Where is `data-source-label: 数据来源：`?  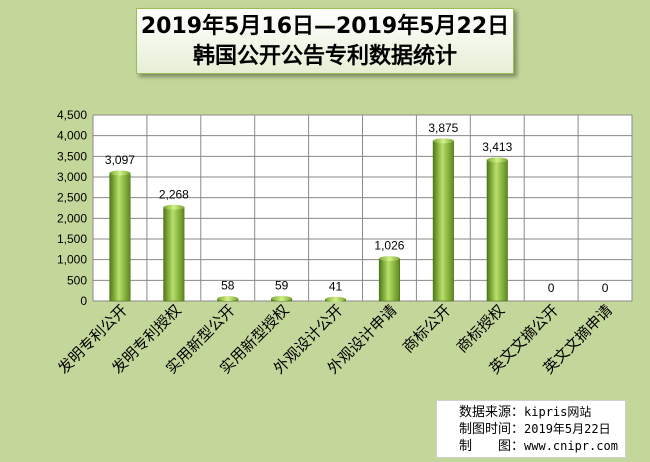
data-source-label: 数据来源： is located at coordinates (492, 412).